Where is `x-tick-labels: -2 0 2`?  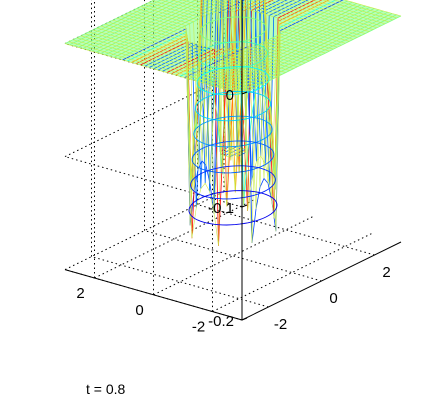 x-tick-labels: -2 0 2 is located at coordinates (332, 298).